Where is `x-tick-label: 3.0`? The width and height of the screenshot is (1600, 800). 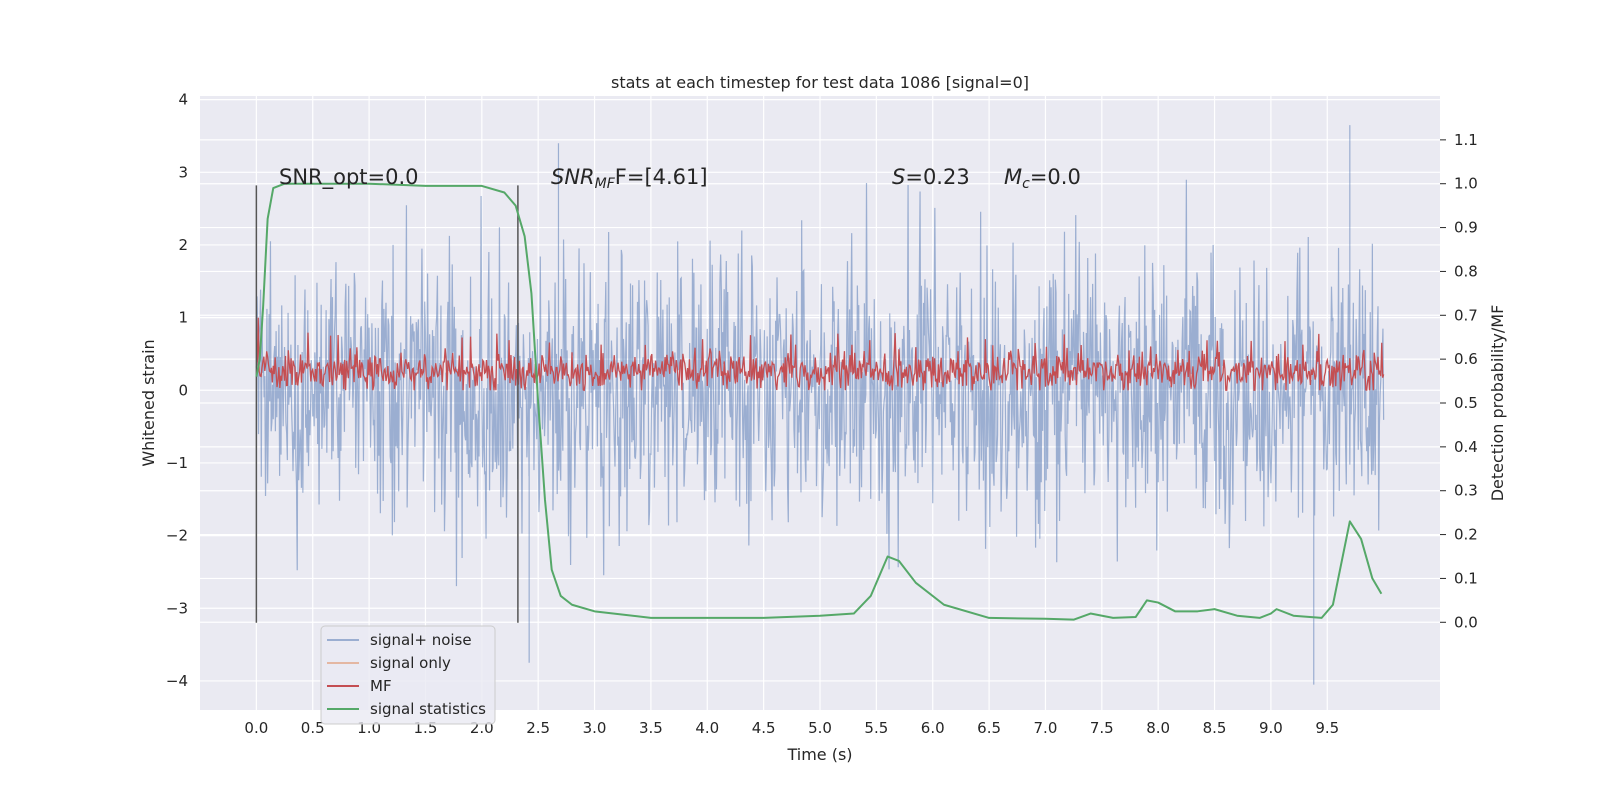
x-tick-label: 3.0 is located at coordinates (595, 728).